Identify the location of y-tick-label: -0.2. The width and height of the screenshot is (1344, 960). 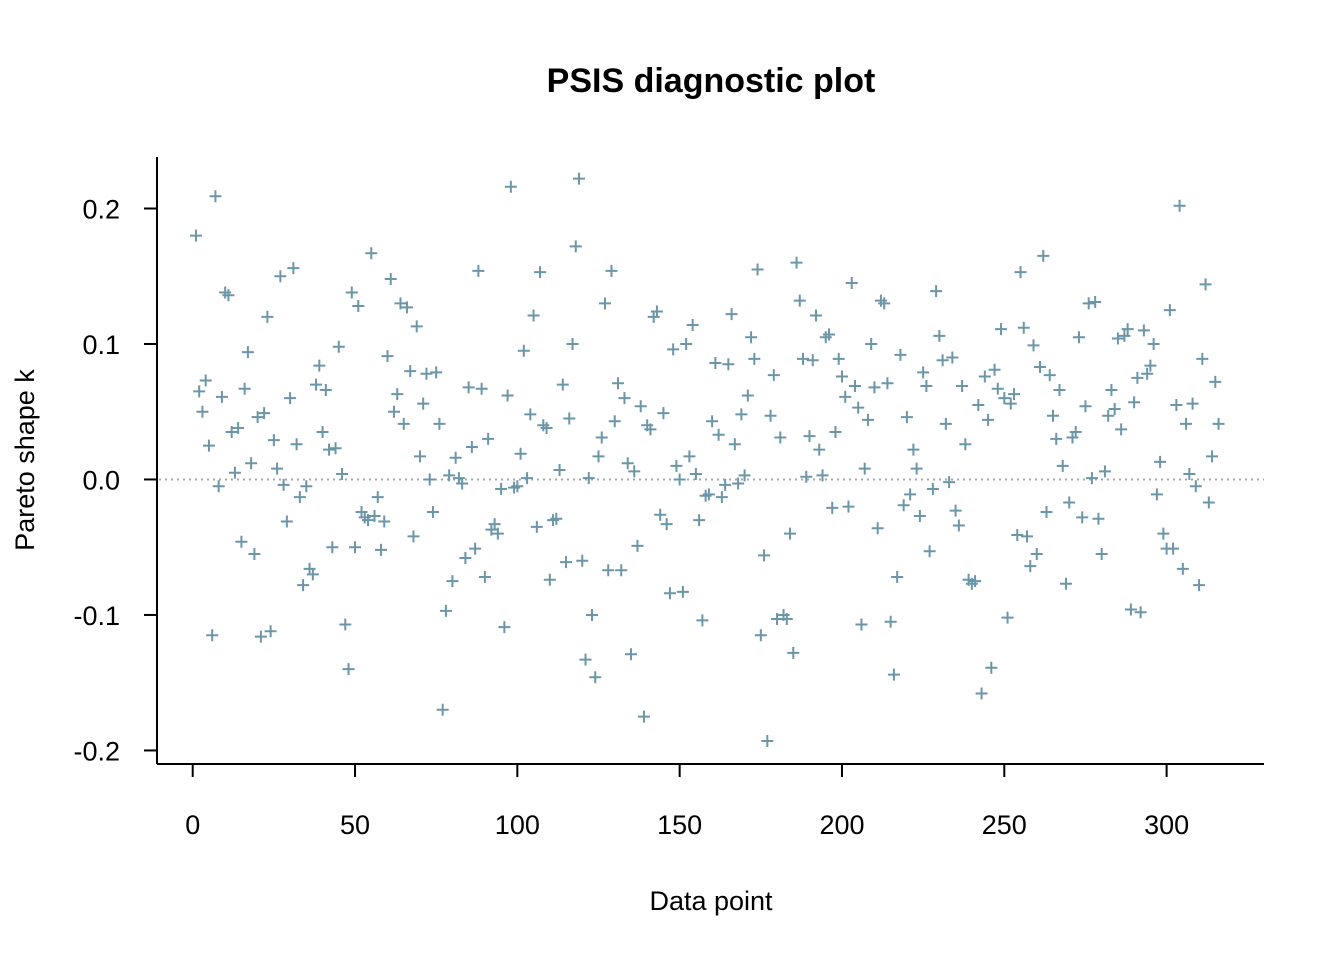
(96, 751).